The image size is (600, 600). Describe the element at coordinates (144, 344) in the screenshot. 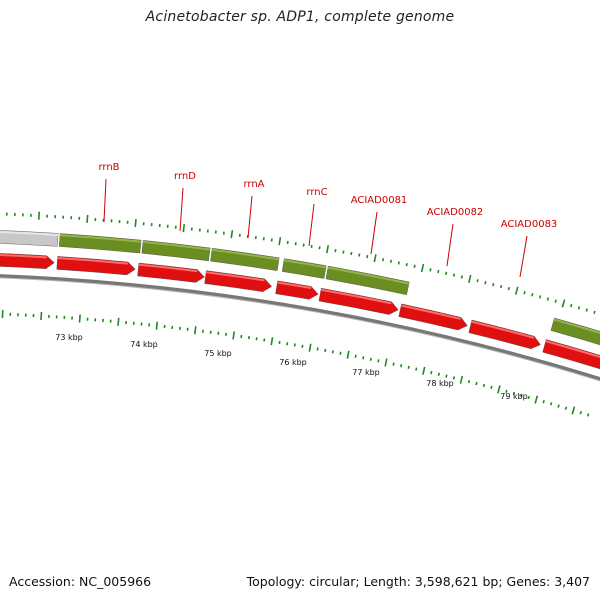

I see `kbp-label: 74 kbp` at that location.